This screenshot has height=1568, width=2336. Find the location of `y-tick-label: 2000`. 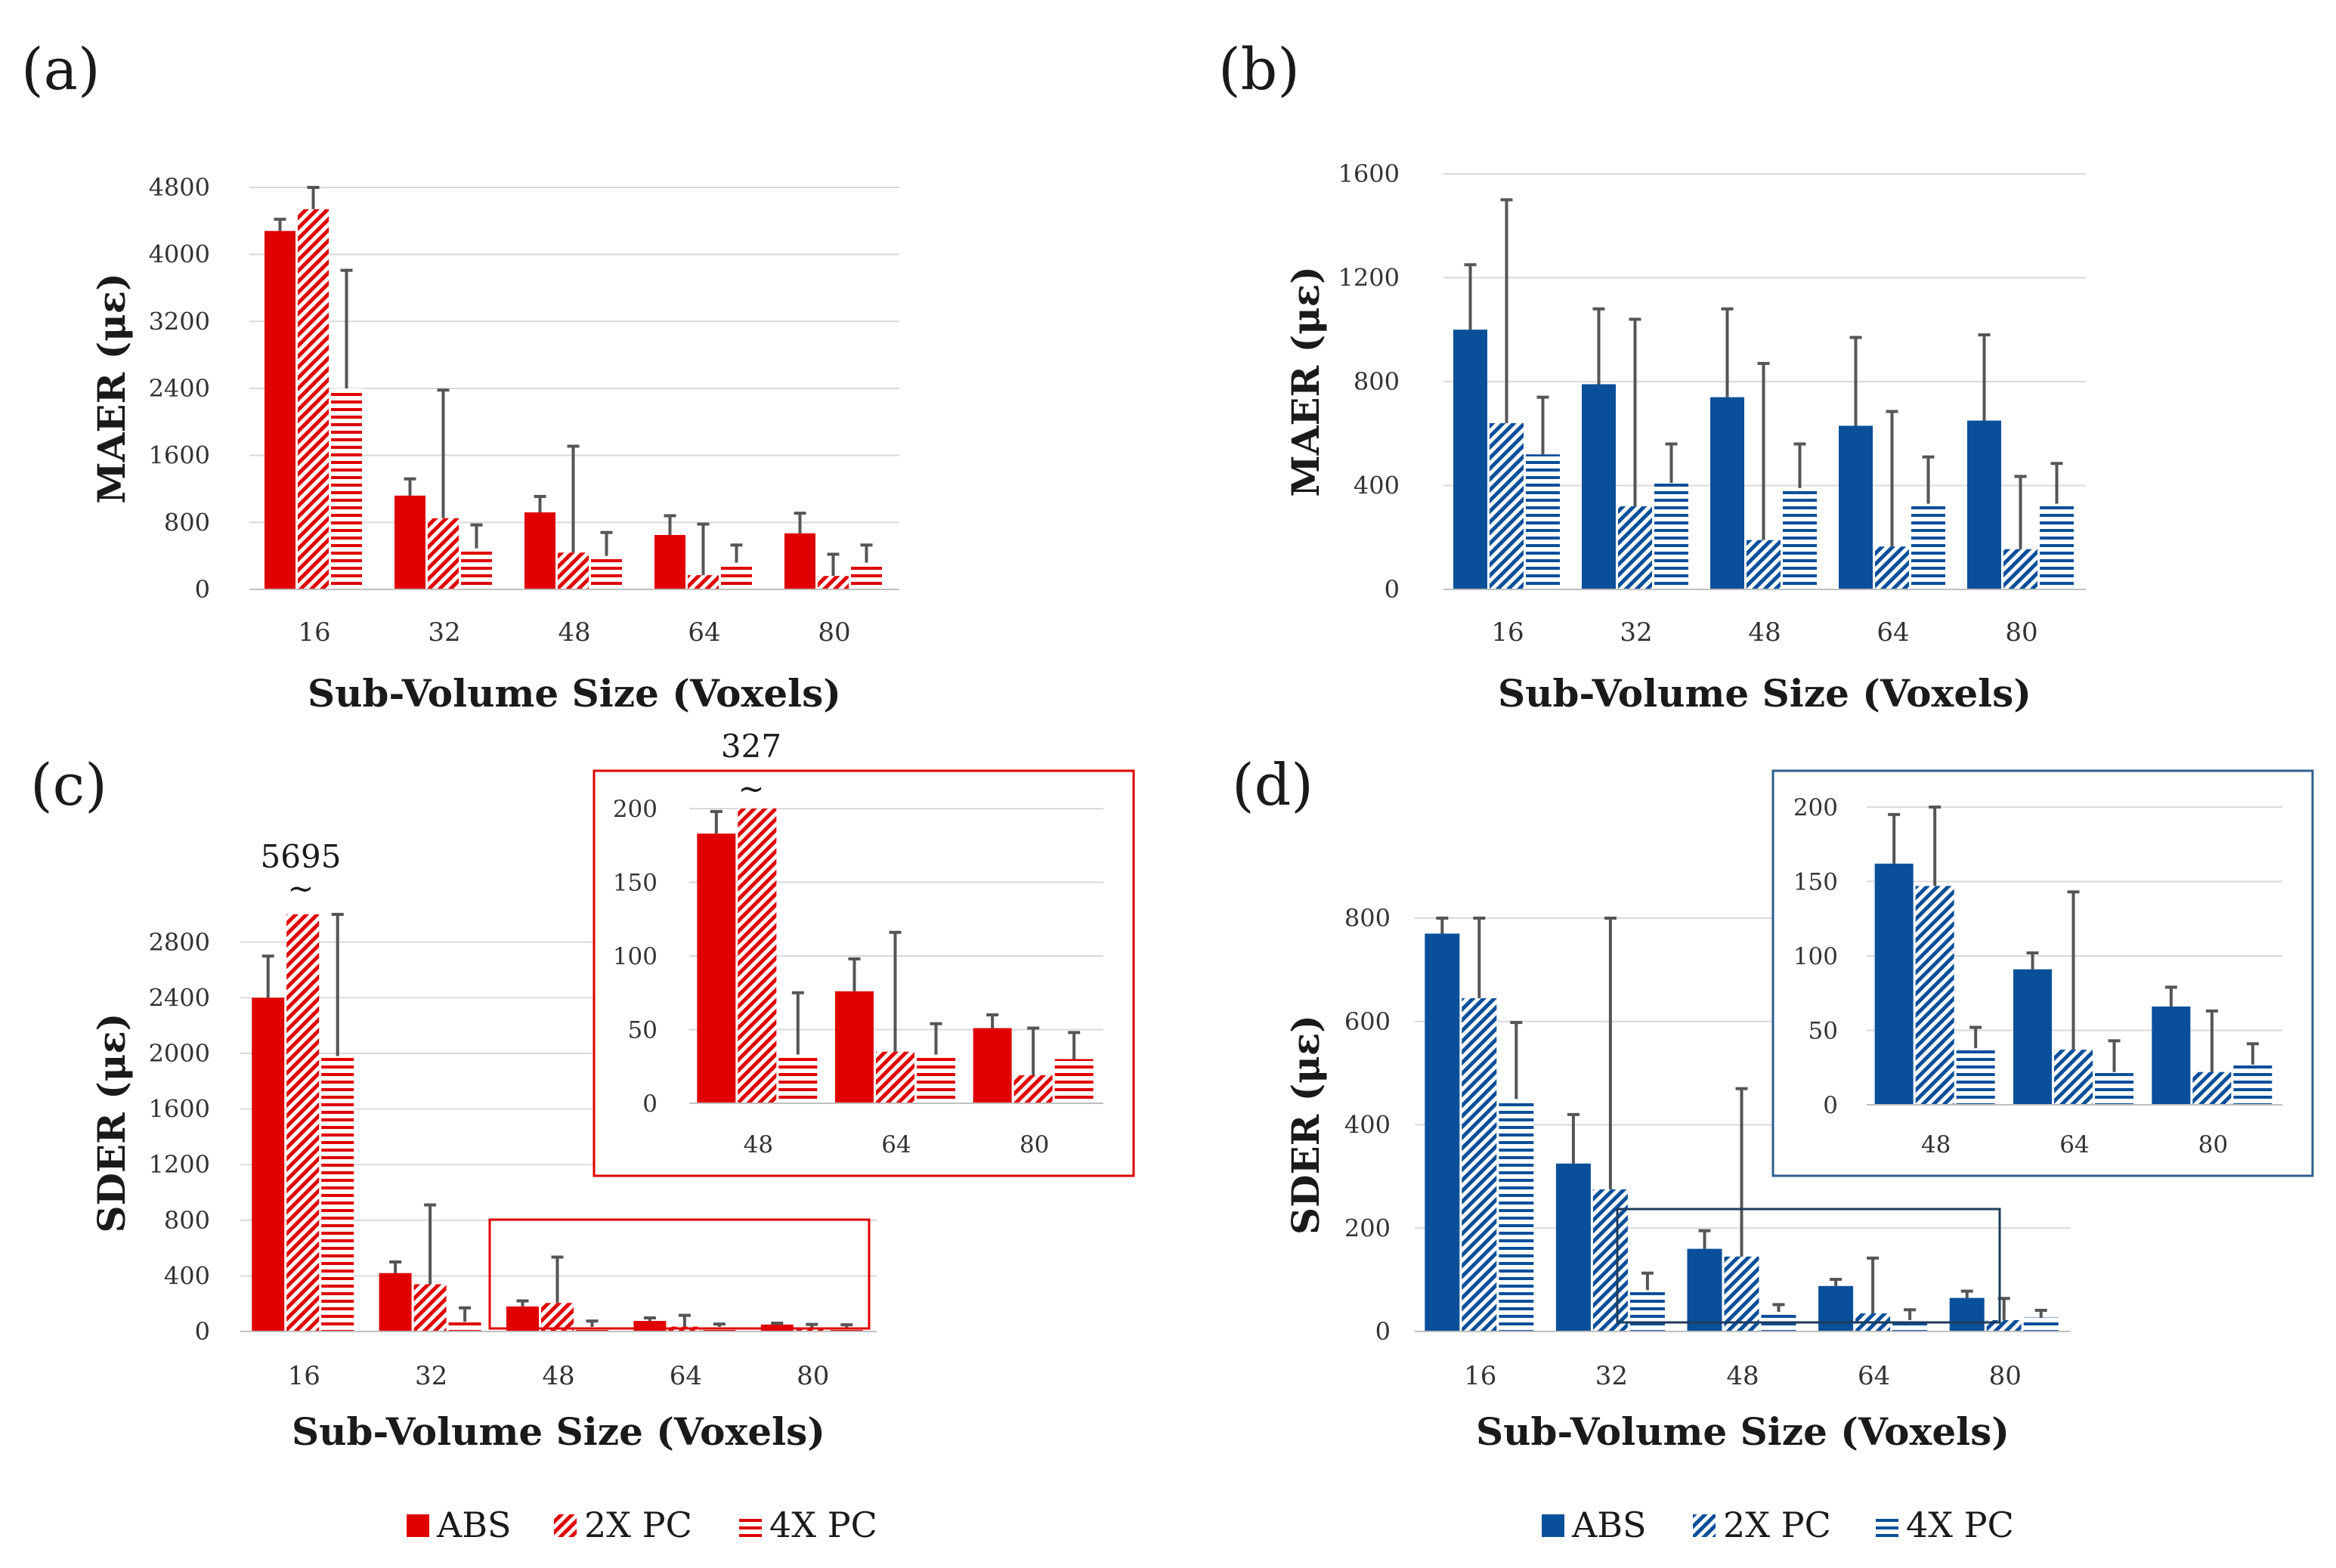

y-tick-label: 2000 is located at coordinates (179, 1053).